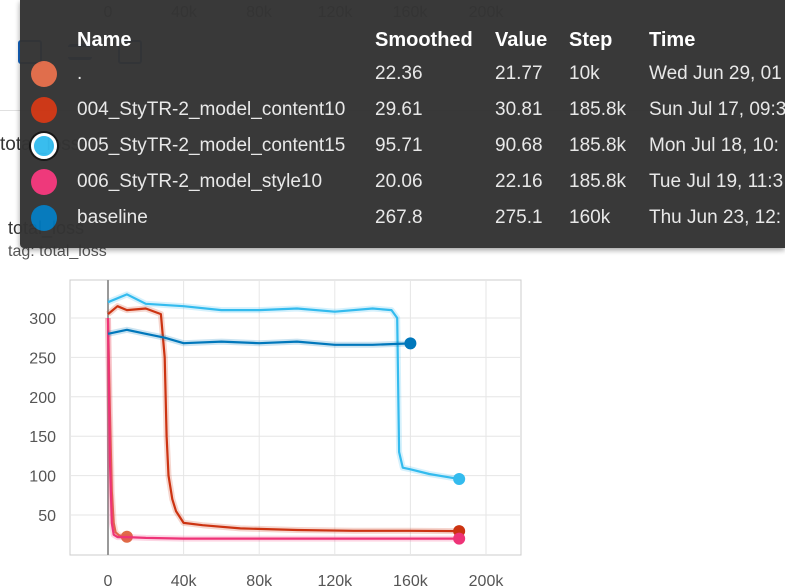 The width and height of the screenshot is (785, 588). I want to click on header-step: Step, so click(591, 40).